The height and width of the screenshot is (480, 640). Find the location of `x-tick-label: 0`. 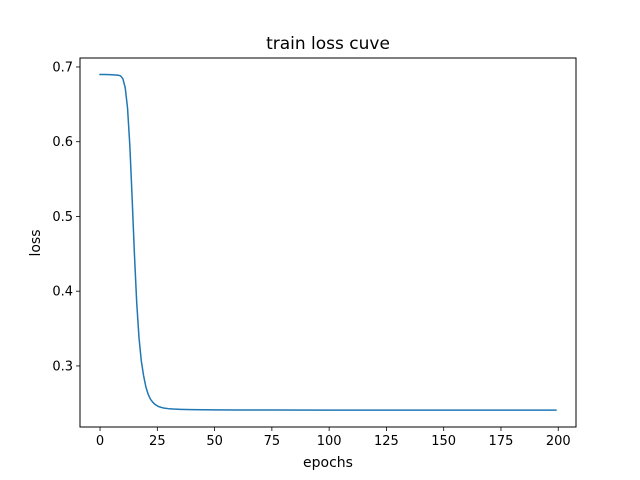

x-tick-label: 0 is located at coordinates (100, 441).